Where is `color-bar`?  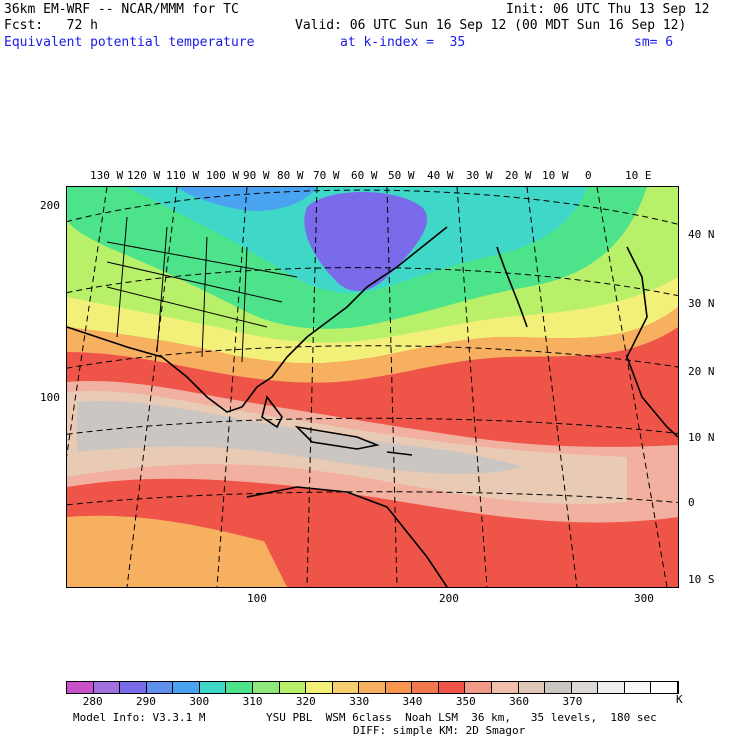
color-bar is located at coordinates (372, 687).